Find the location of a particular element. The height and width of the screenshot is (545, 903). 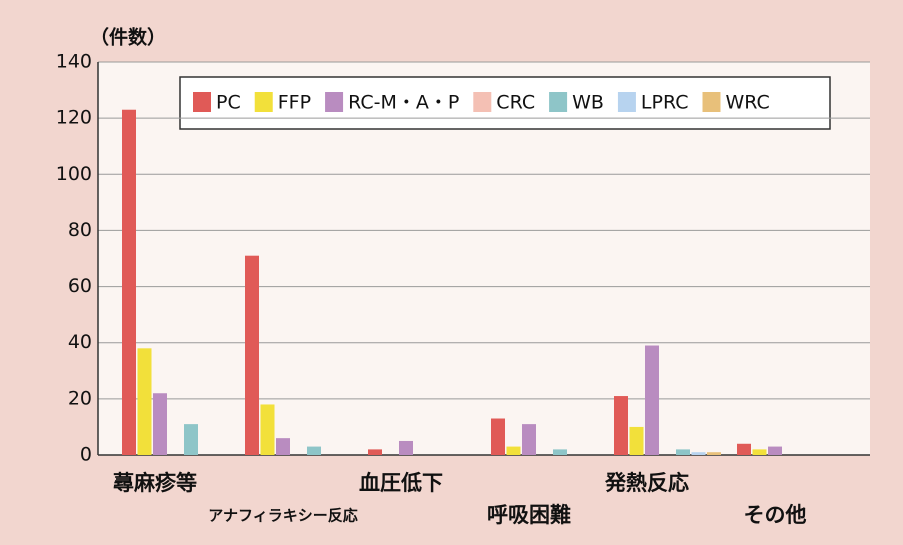

legend-label: FFP is located at coordinates (294, 103).